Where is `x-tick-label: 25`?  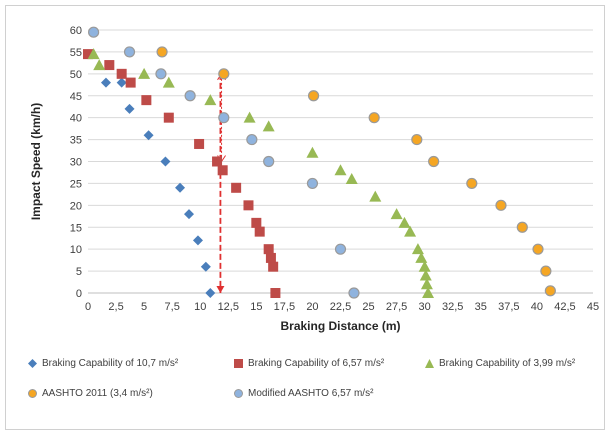
x-tick-label: 25 is located at coordinates (368, 307).